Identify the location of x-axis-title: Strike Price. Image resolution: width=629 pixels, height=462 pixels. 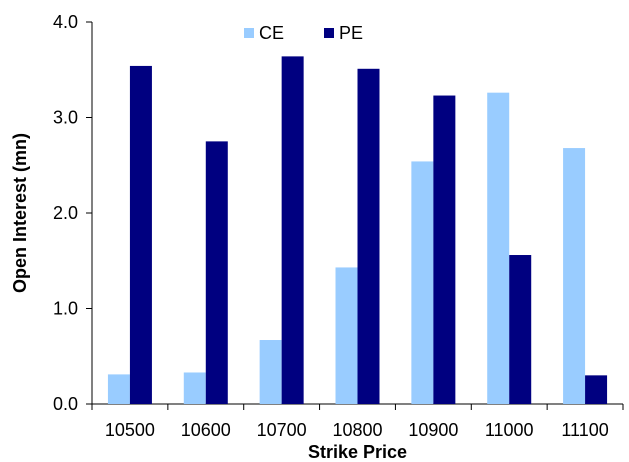
(357, 452).